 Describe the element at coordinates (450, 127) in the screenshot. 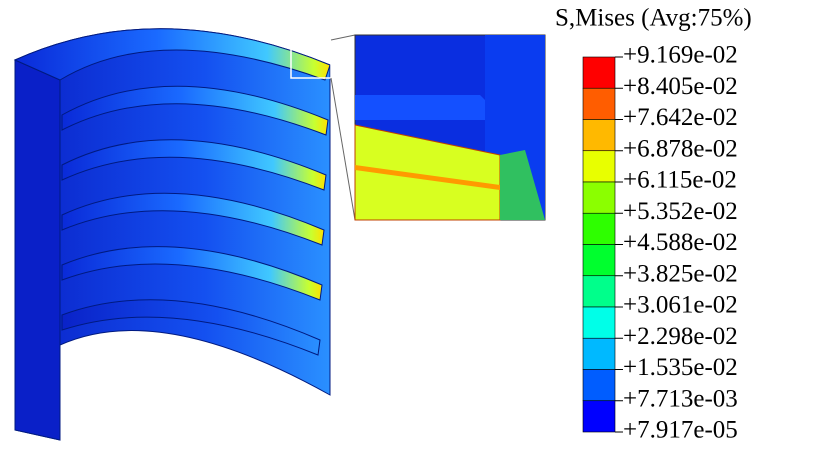

I see `zoom-inset` at that location.